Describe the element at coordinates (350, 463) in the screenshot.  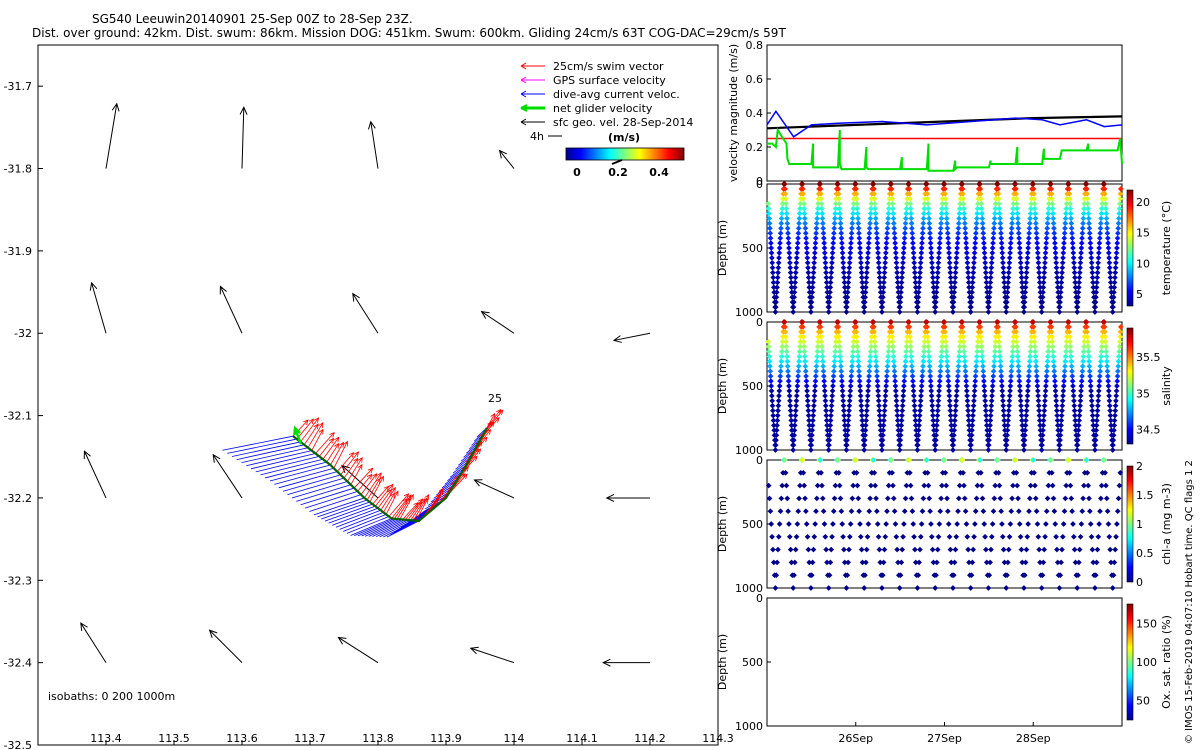
I see `swim-vector` at that location.